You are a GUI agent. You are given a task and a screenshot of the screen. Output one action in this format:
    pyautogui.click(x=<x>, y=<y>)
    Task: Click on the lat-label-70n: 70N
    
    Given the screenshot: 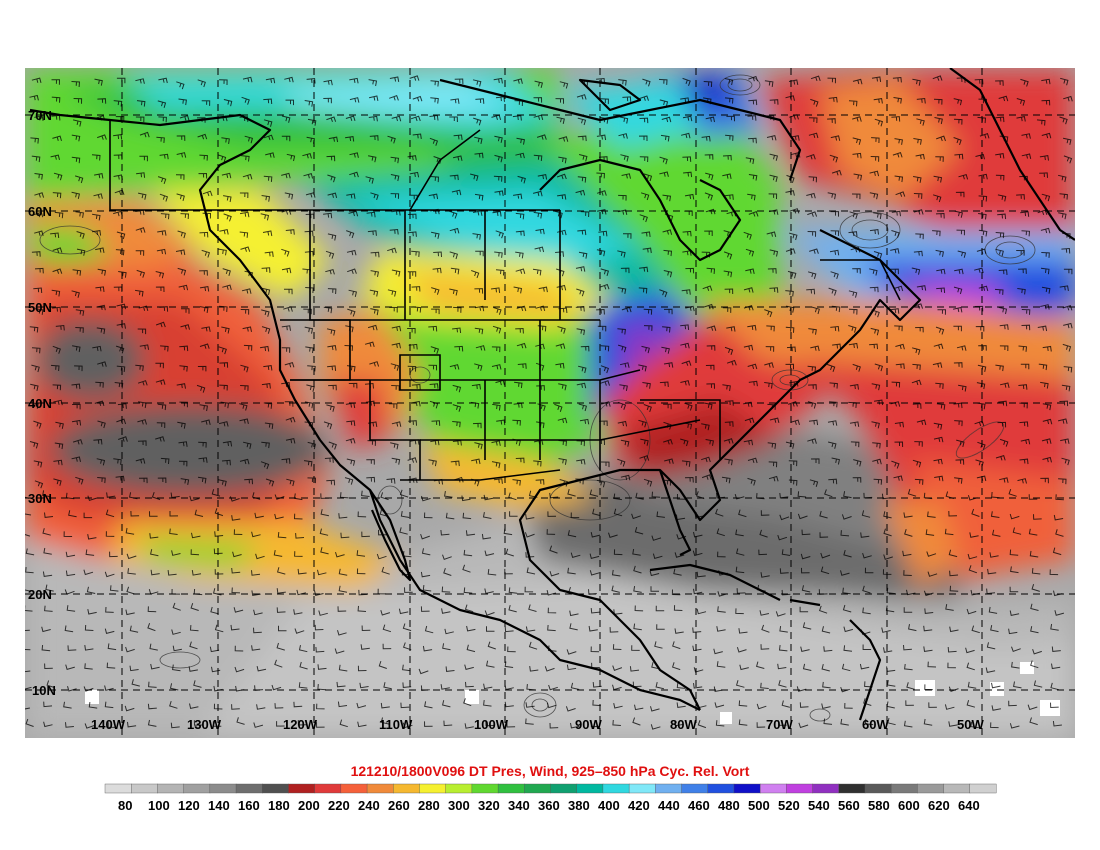 What is the action you would take?
    pyautogui.click(x=40, y=115)
    